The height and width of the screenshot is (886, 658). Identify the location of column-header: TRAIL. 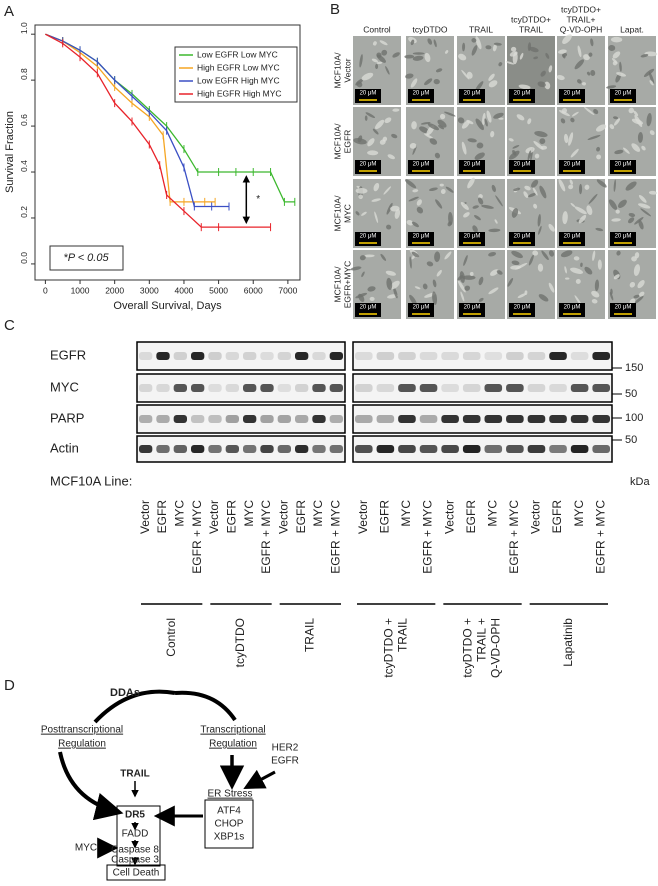
(531, 29).